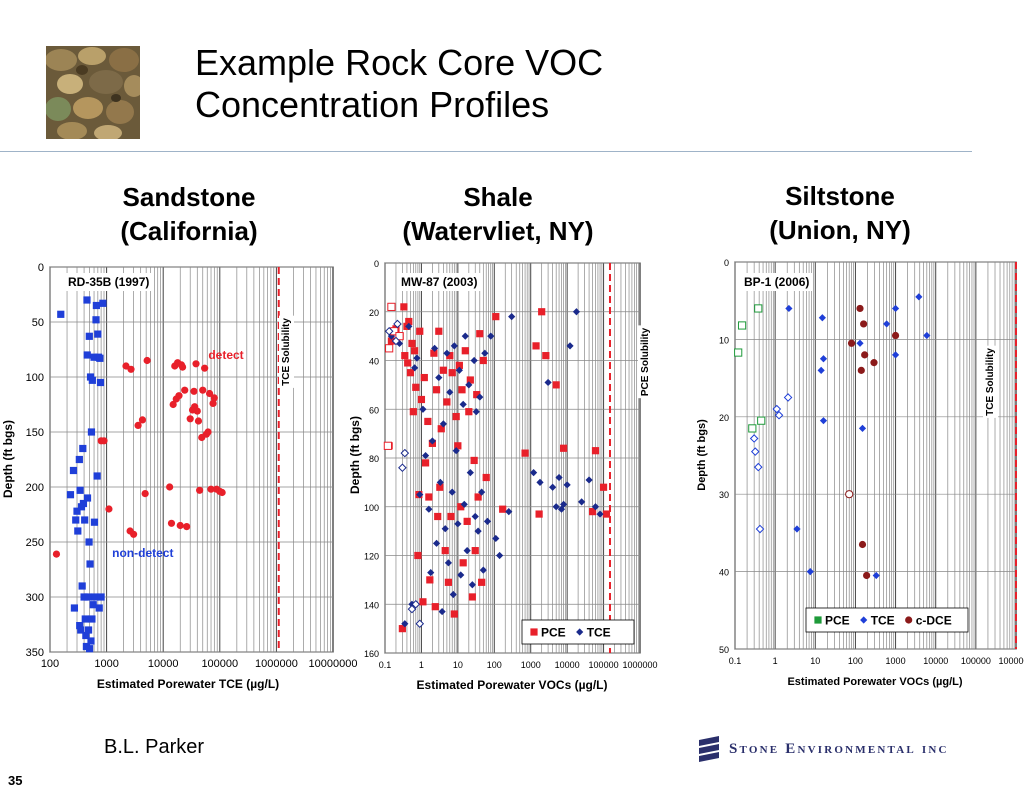 This screenshot has width=1024, height=791. Describe the element at coordinates (139, 457) in the screenshot. I see `series-detect` at that location.